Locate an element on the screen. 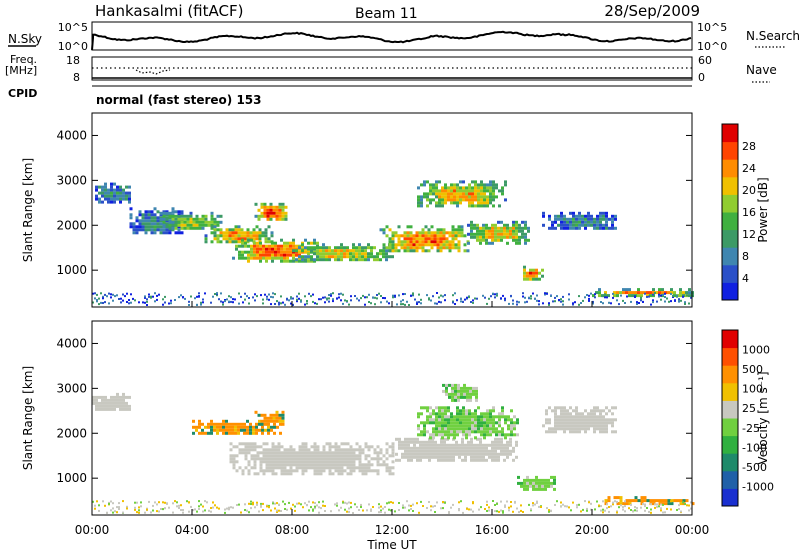 The width and height of the screenshot is (800, 554). power-cell-r3 is located at coordinates (242, 230).